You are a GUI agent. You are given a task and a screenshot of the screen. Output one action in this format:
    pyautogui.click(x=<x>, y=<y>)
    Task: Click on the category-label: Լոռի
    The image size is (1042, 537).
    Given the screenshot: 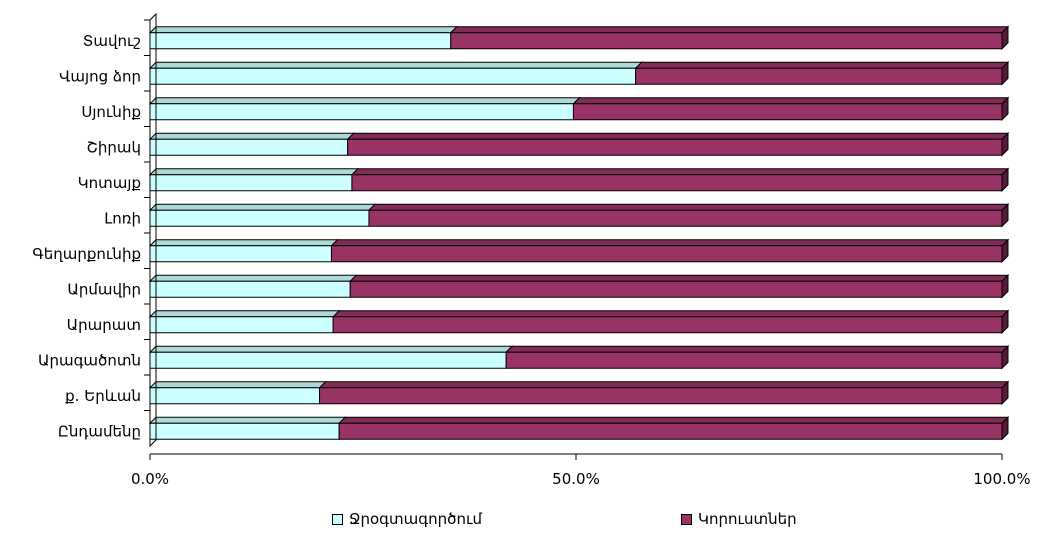 What is the action you would take?
    pyautogui.click(x=122, y=218)
    